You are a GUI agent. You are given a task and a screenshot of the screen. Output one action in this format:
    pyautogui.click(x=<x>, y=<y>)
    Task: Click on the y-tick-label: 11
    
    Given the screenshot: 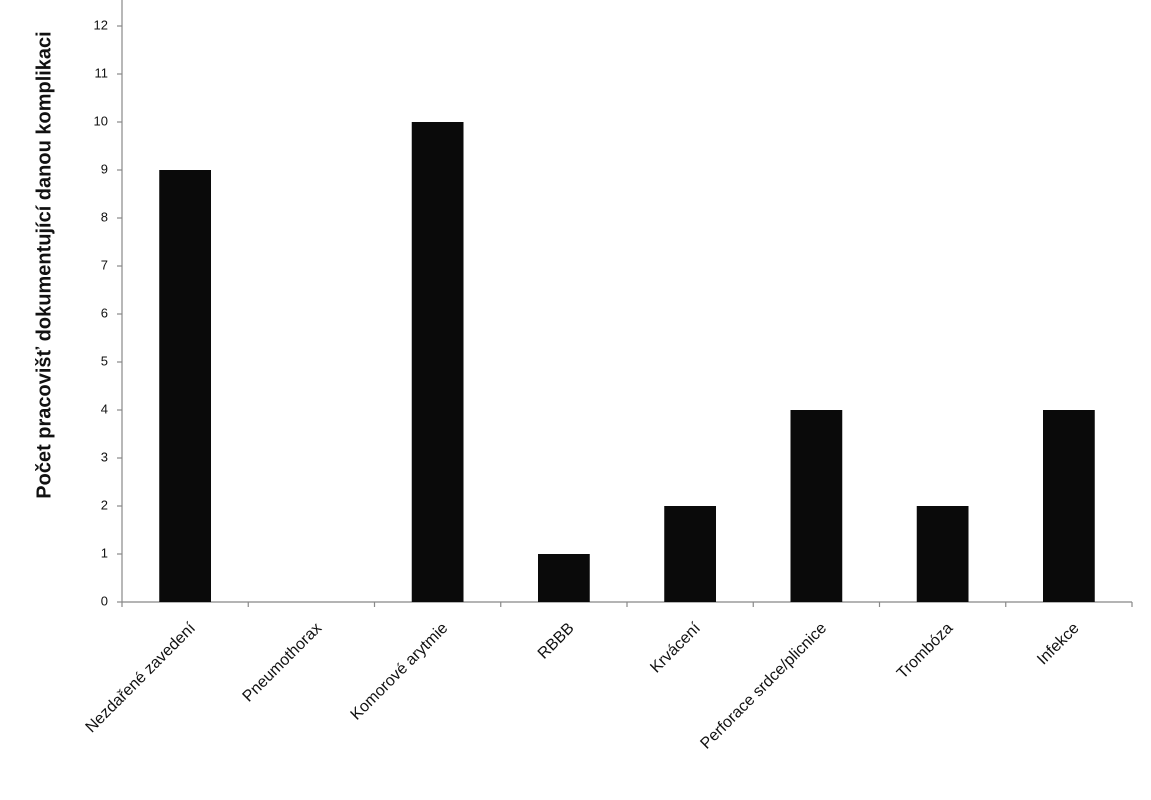 What is the action you would take?
    pyautogui.click(x=102, y=72)
    